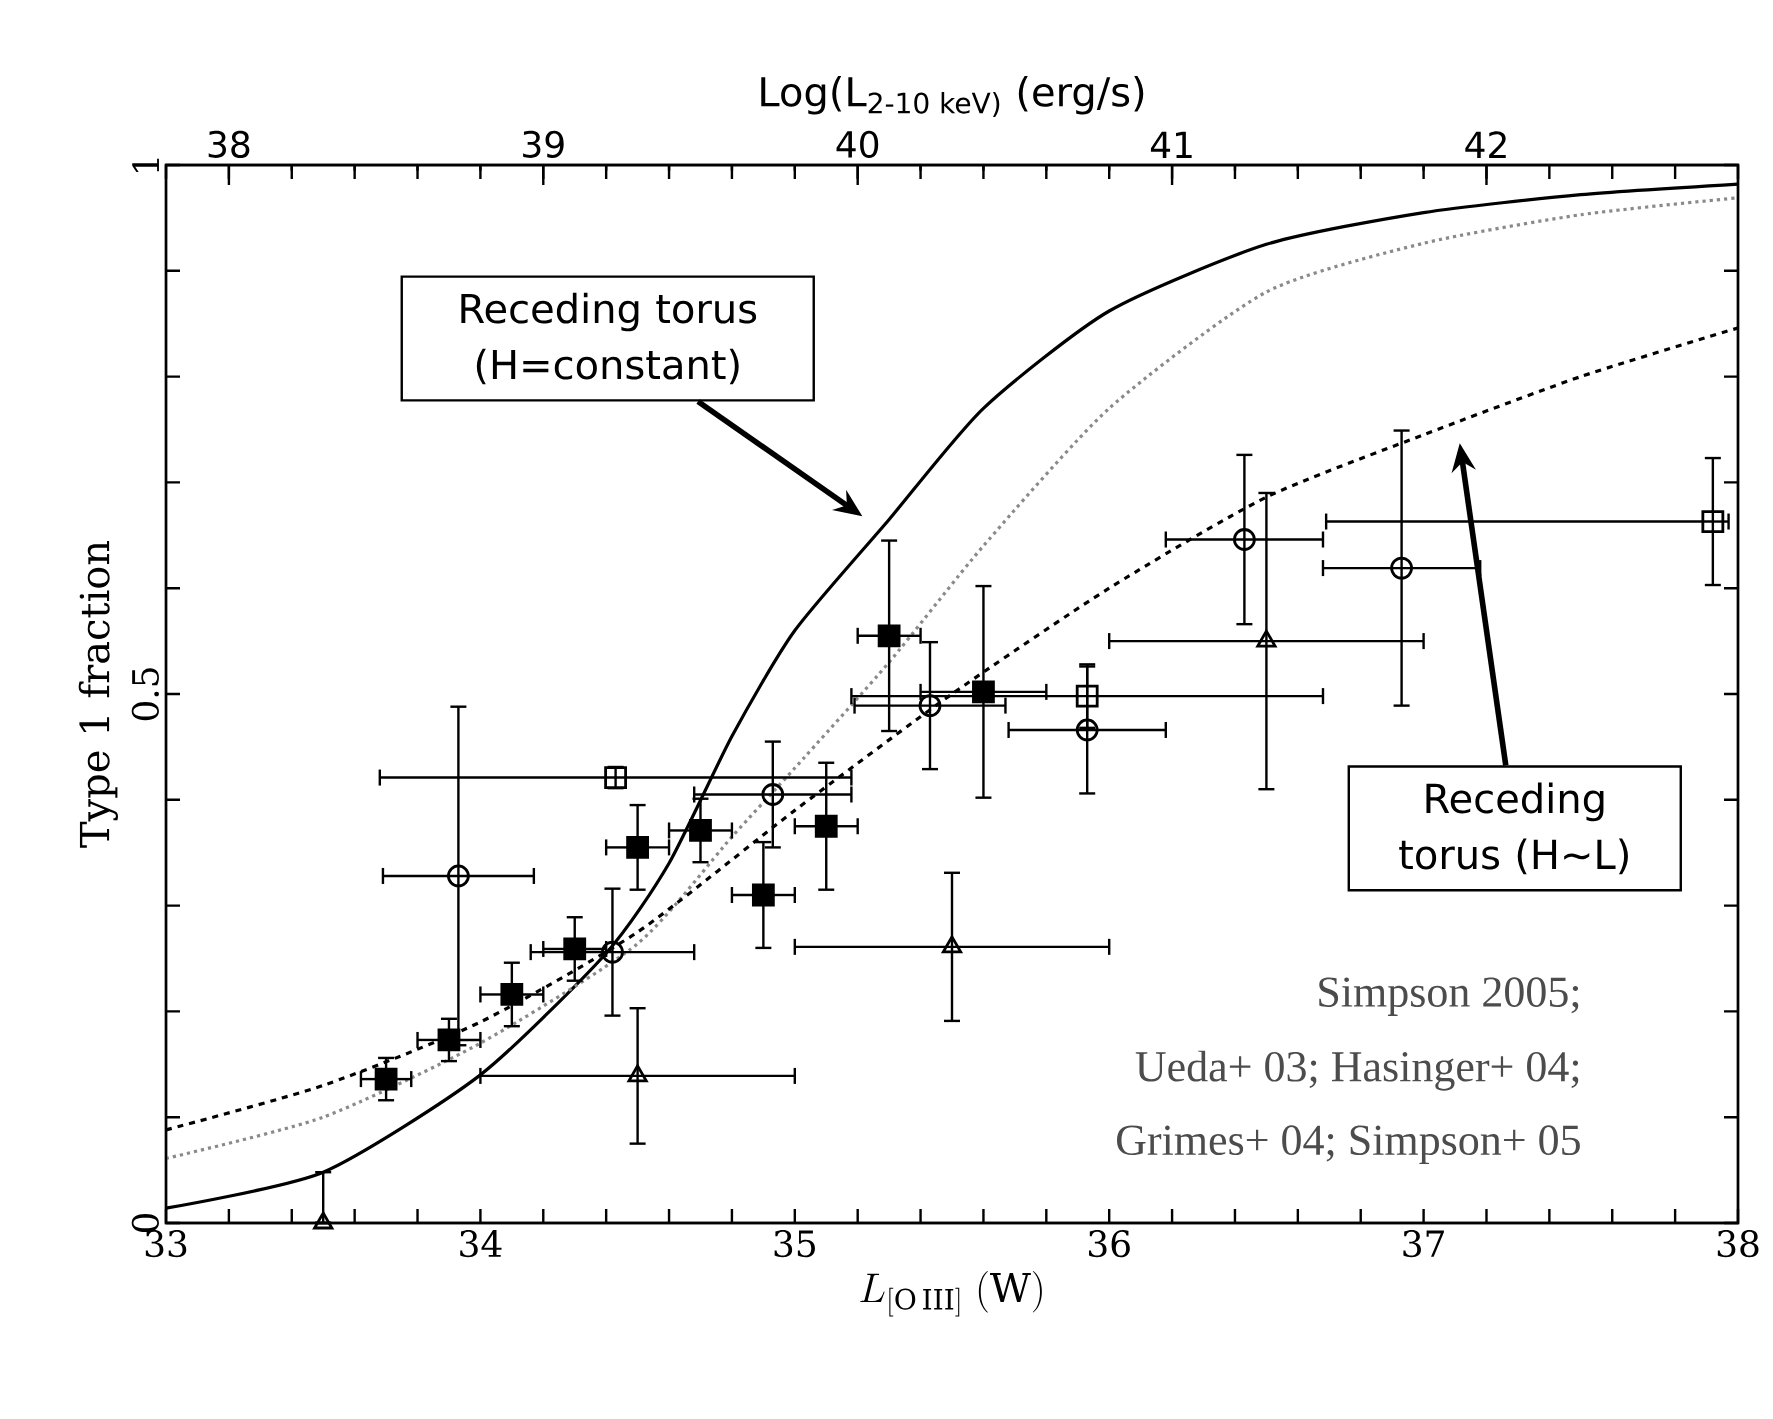 This screenshot has width=1773, height=1419. What do you see at coordinates (952, 96) in the screenshot?
I see `x2-axis-title: Log(L$_{2-10 keV)}$ (erg/s)` at bounding box center [952, 96].